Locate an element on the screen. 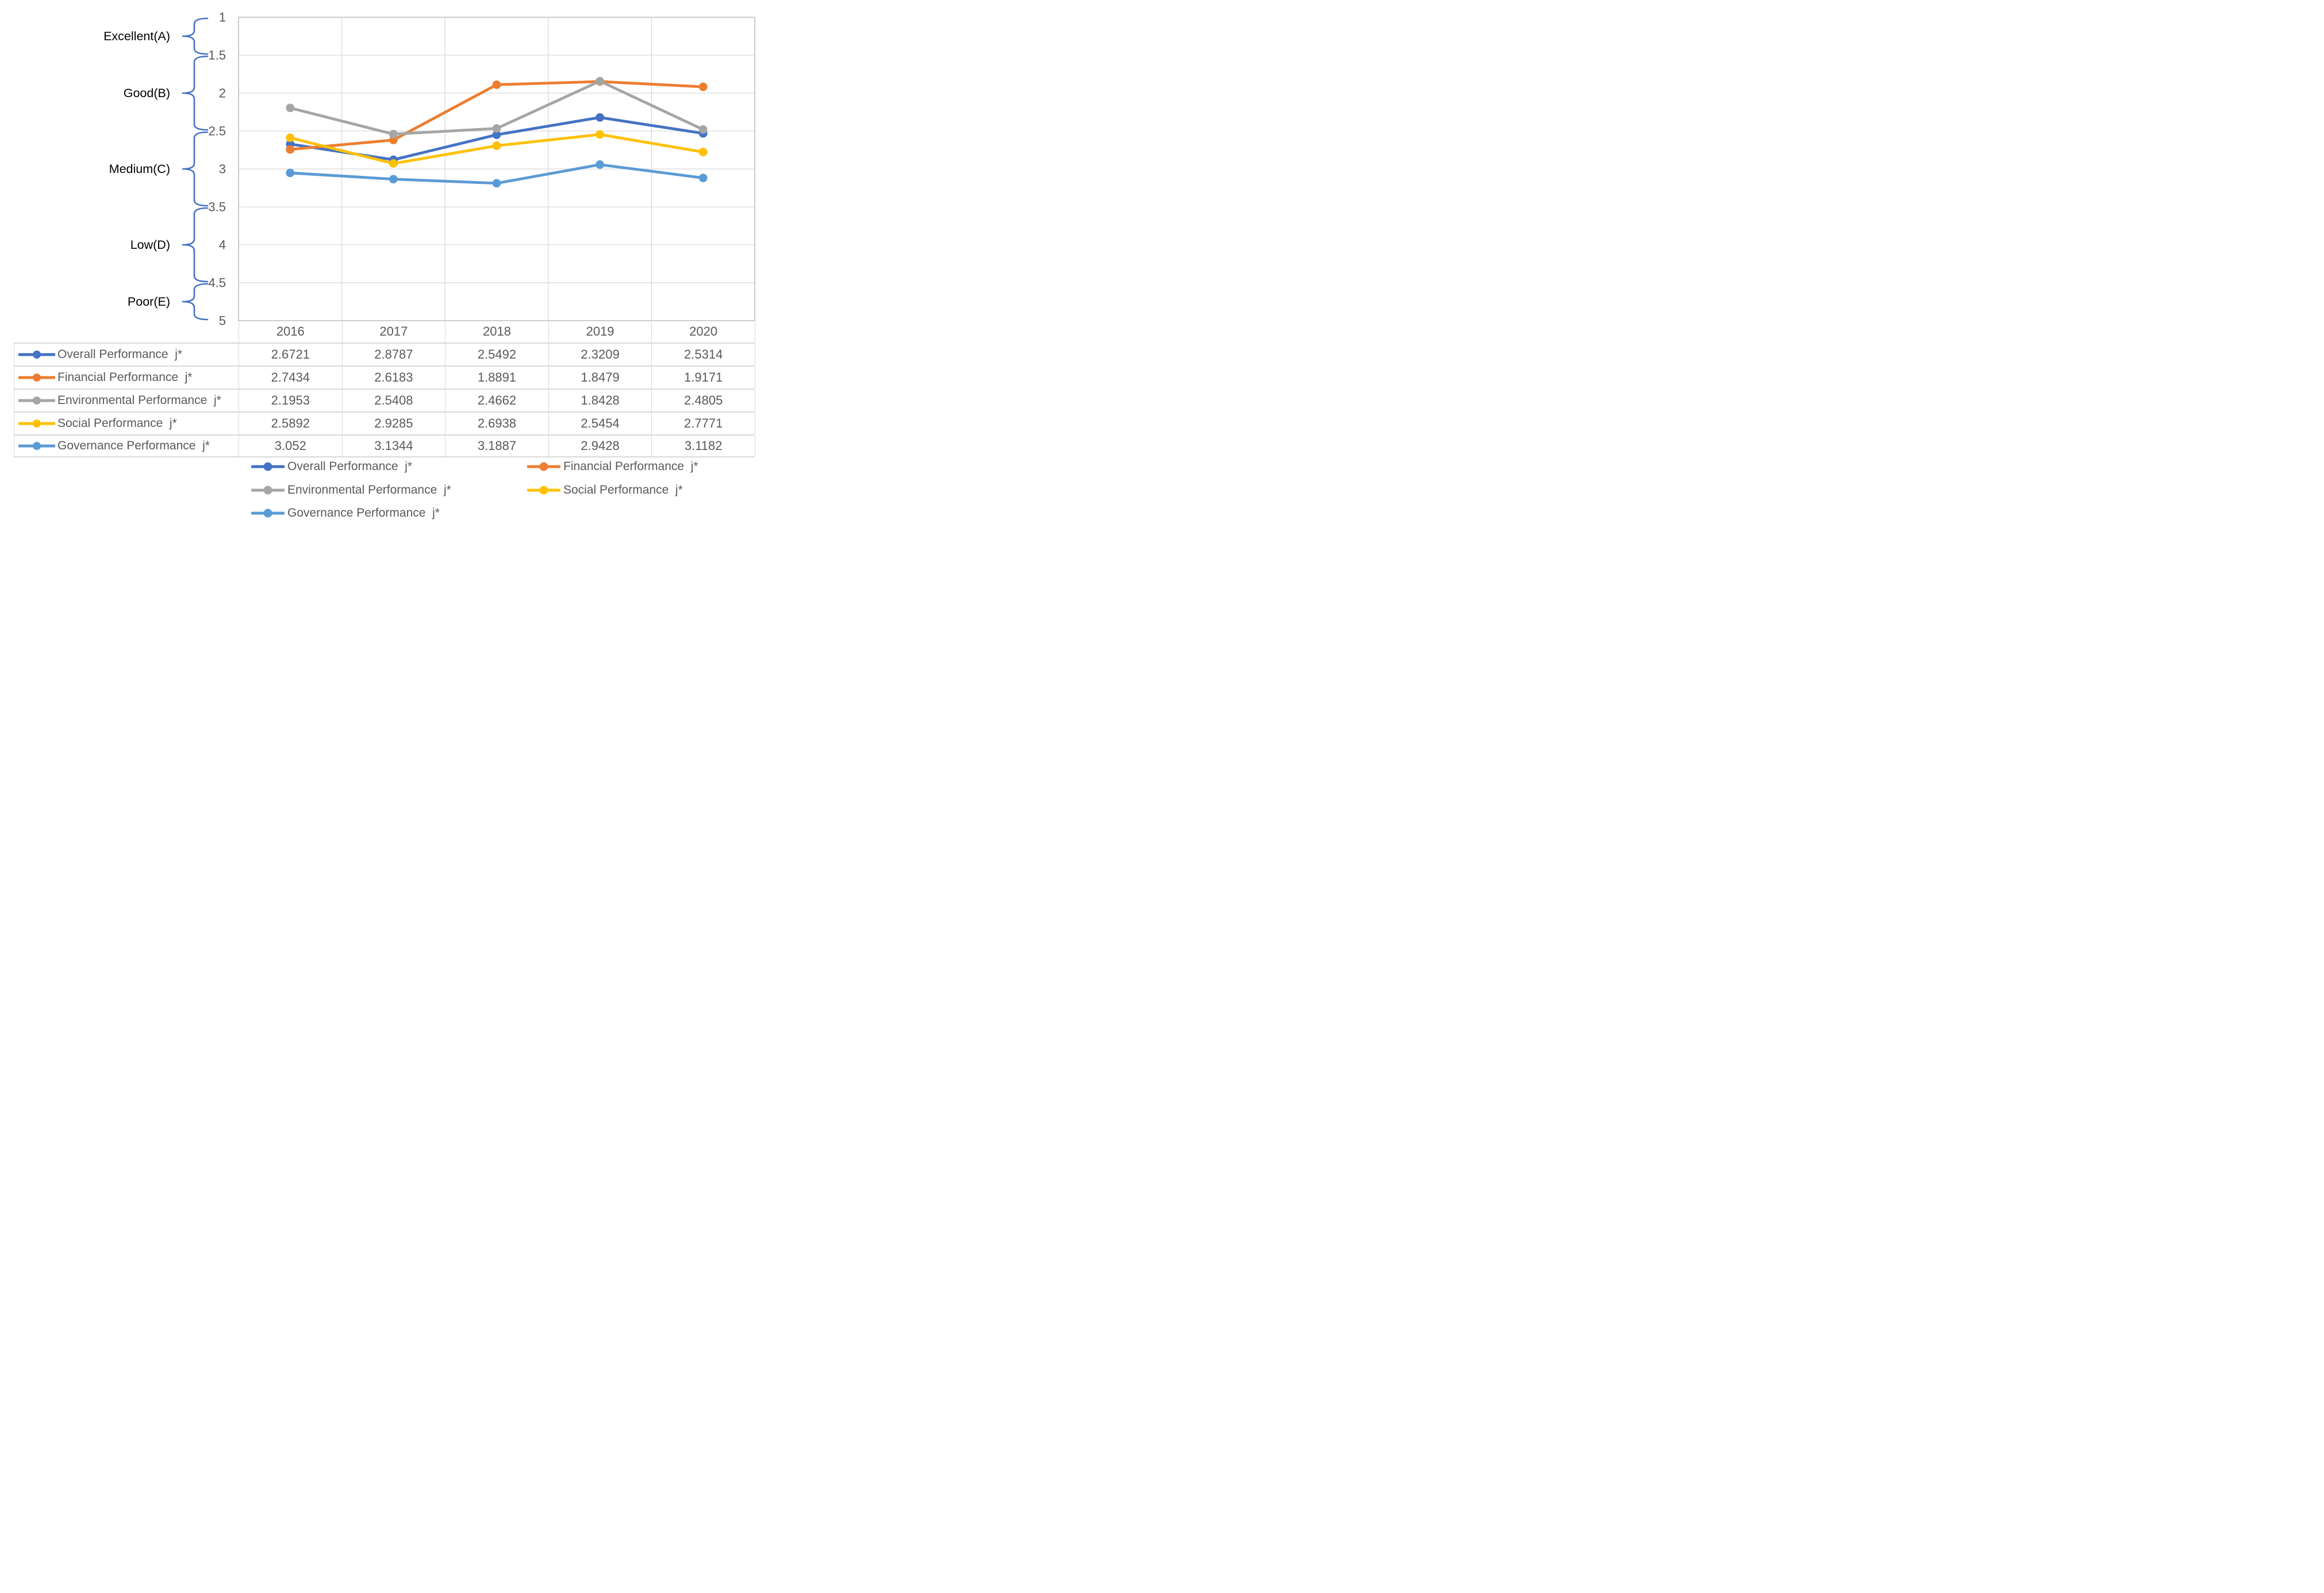 This screenshot has height=1593, width=2324. value-cell: 2.6721 is located at coordinates (291, 354).